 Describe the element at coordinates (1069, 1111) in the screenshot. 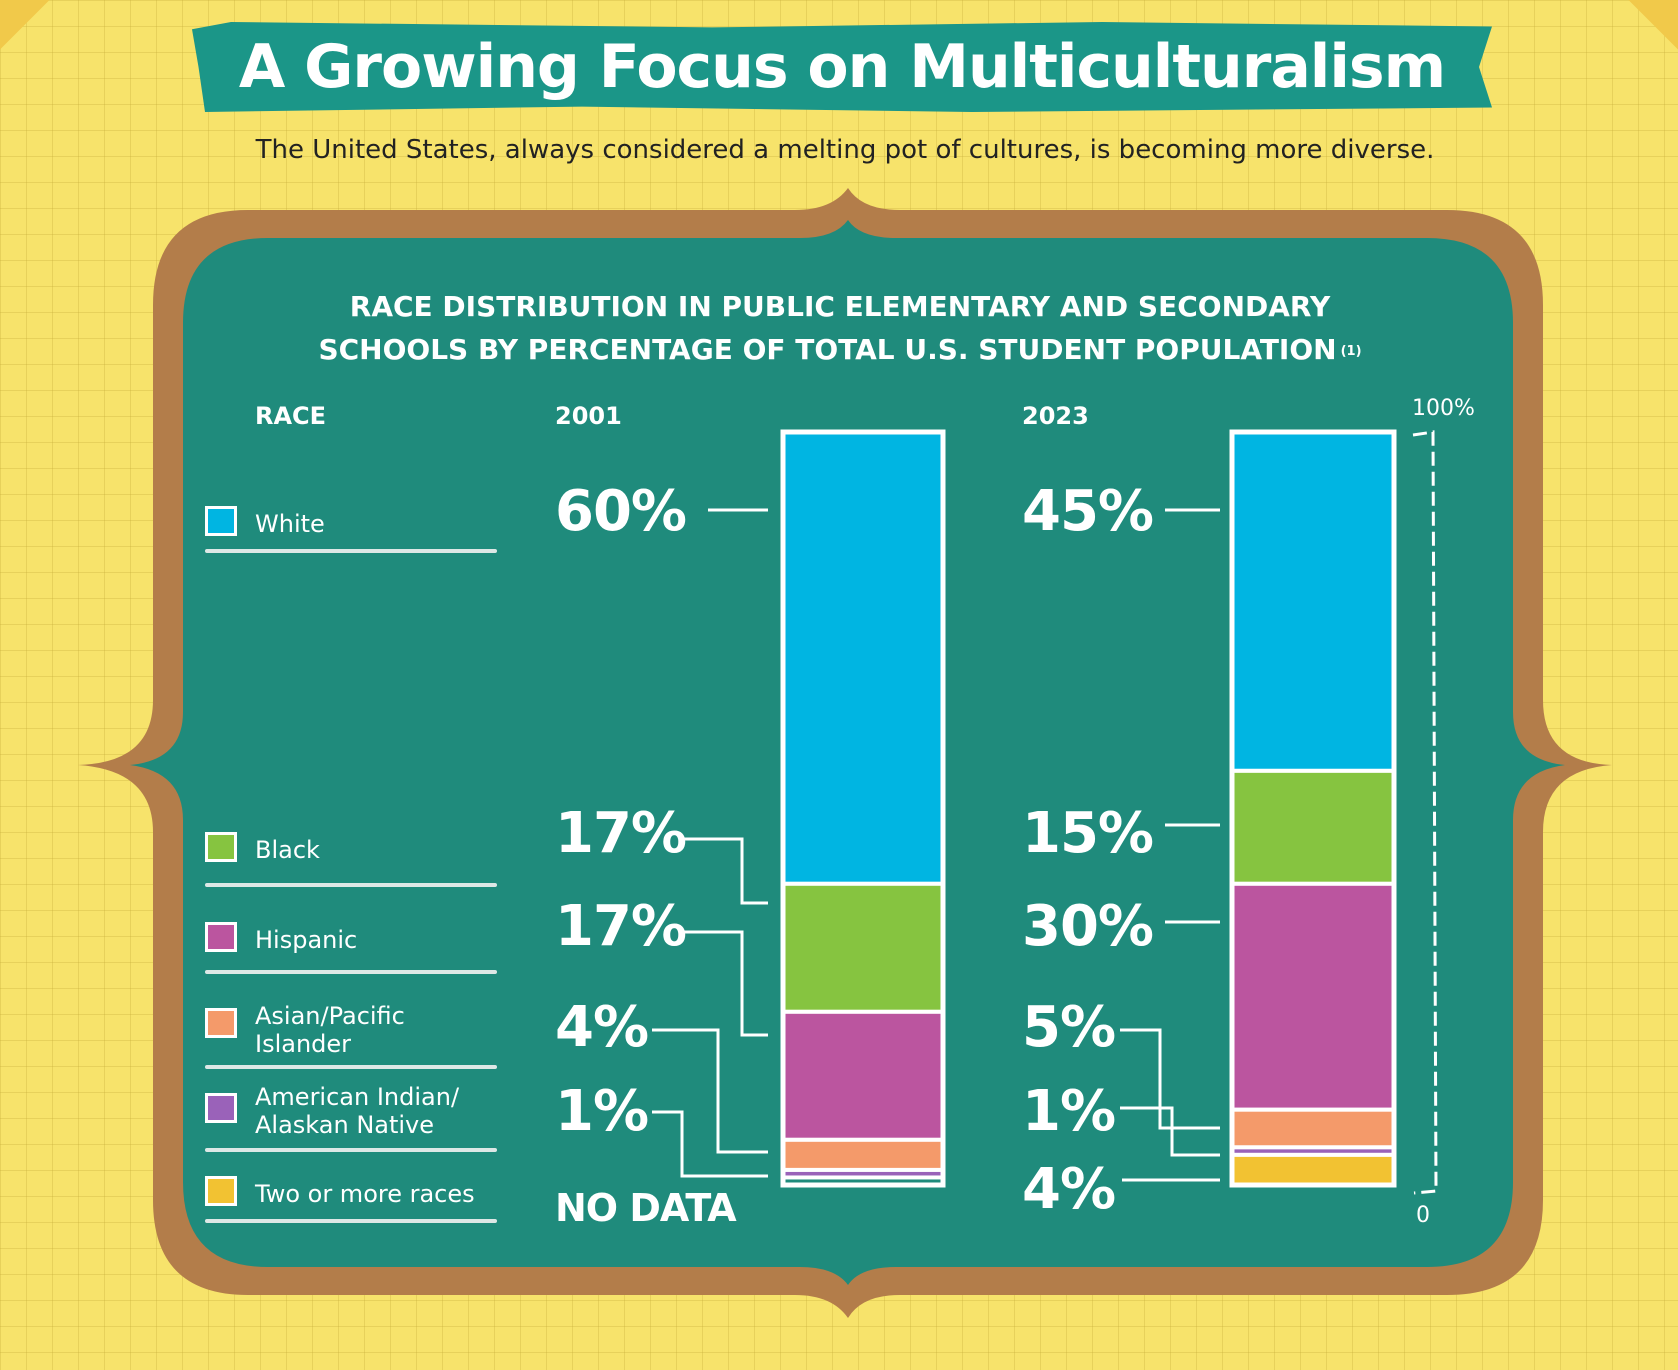

I see `data-label-2023-american-indian: 1%` at that location.